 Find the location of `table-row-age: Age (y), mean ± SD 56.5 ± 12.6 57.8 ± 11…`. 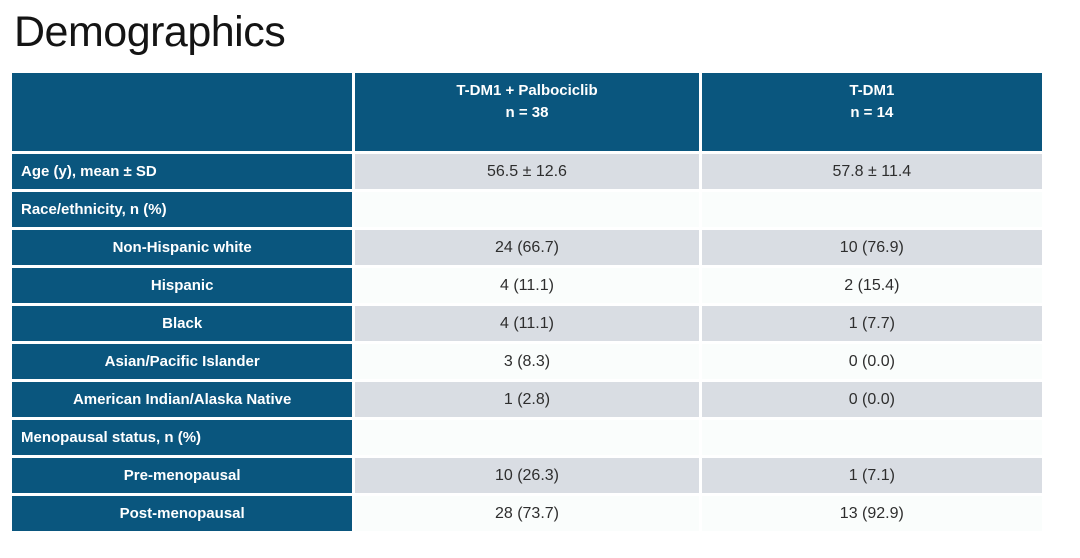

table-row-age: Age (y), mean ± SD 56.5 ± 12.6 57.8 ± 11… is located at coordinates (527, 171).